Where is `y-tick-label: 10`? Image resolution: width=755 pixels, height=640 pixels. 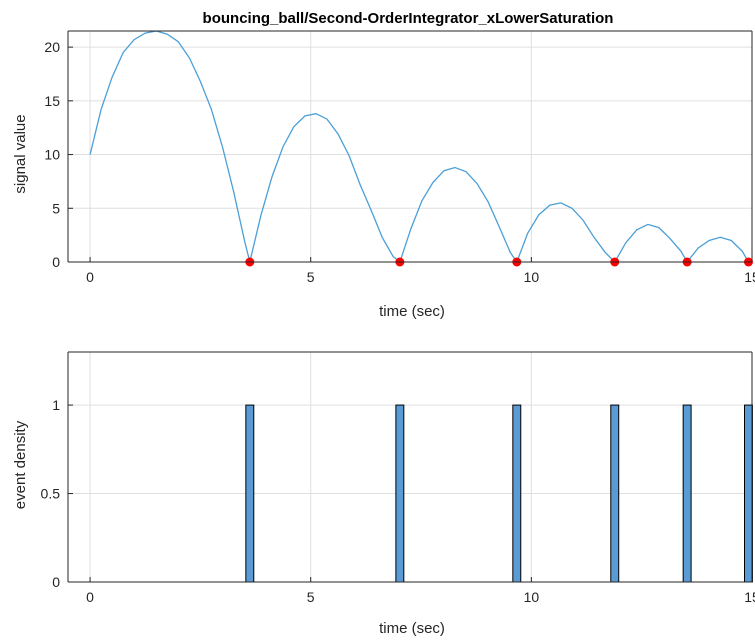 y-tick-label: 10 is located at coordinates (52, 155).